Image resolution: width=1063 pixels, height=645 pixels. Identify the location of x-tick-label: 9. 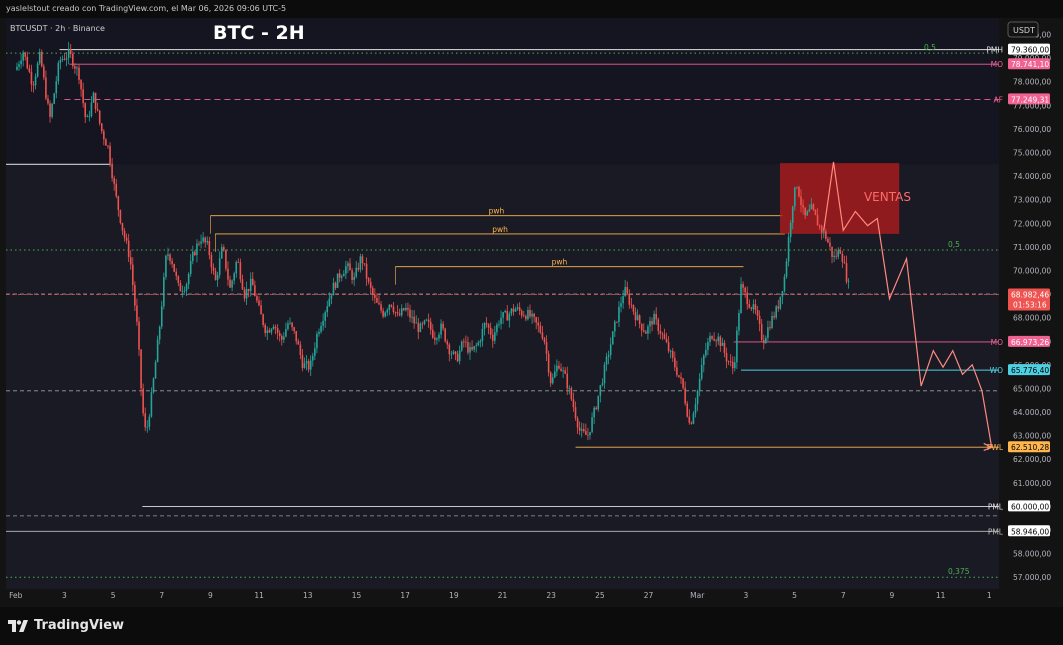
(892, 595).